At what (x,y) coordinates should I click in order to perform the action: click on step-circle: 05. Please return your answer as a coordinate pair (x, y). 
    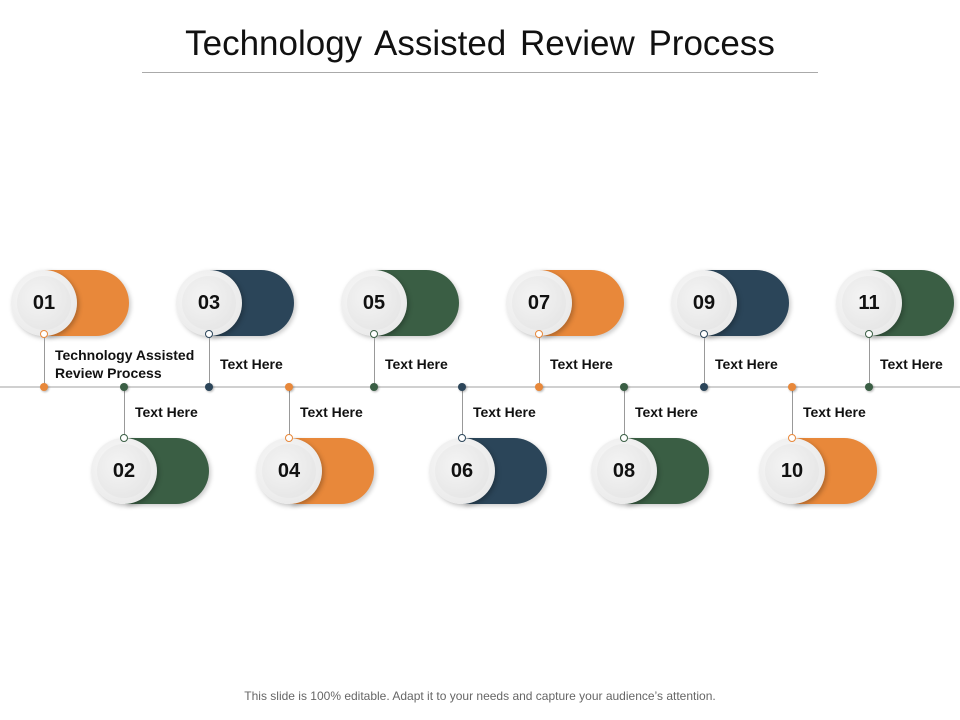
    Looking at the image, I should click on (374, 303).